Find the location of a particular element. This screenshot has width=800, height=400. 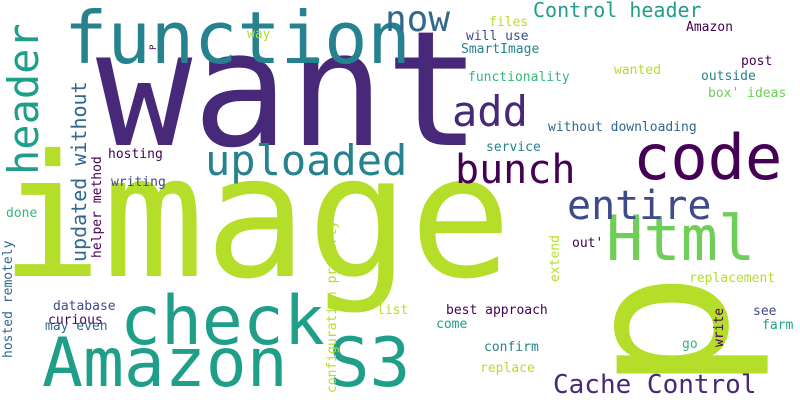

word-will-use: will use is located at coordinates (497, 36).